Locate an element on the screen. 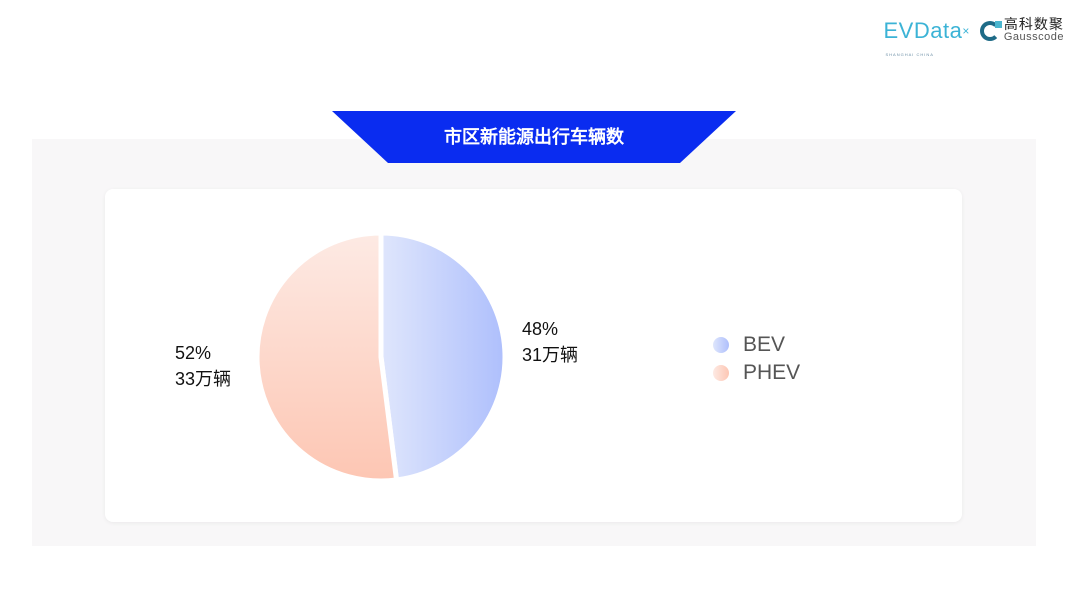  evdata-logo: EVData× SHANGHAI CHINA is located at coordinates (926, 38).